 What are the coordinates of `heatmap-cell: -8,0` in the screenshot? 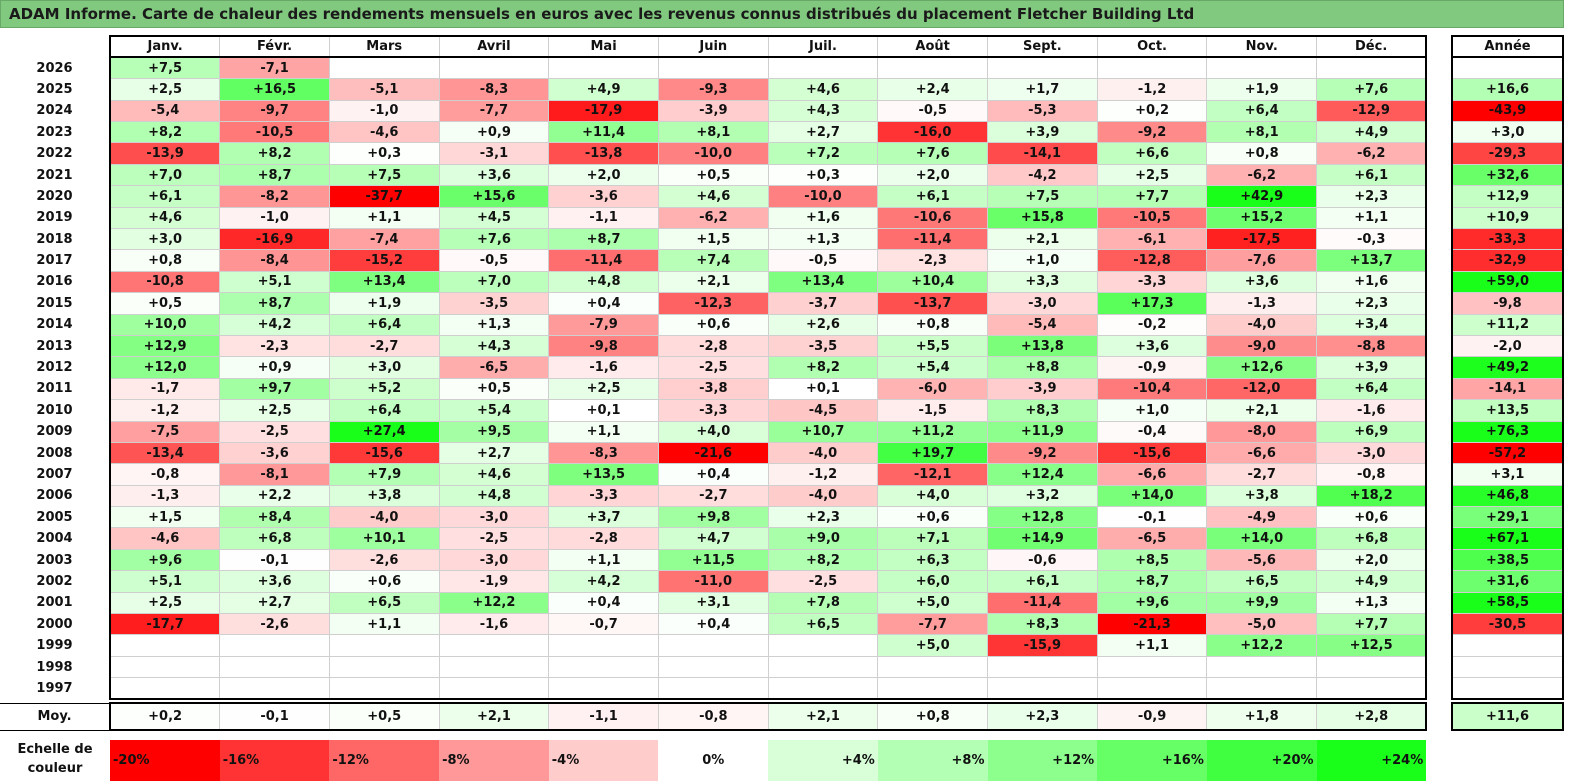 It's located at (1262, 431).